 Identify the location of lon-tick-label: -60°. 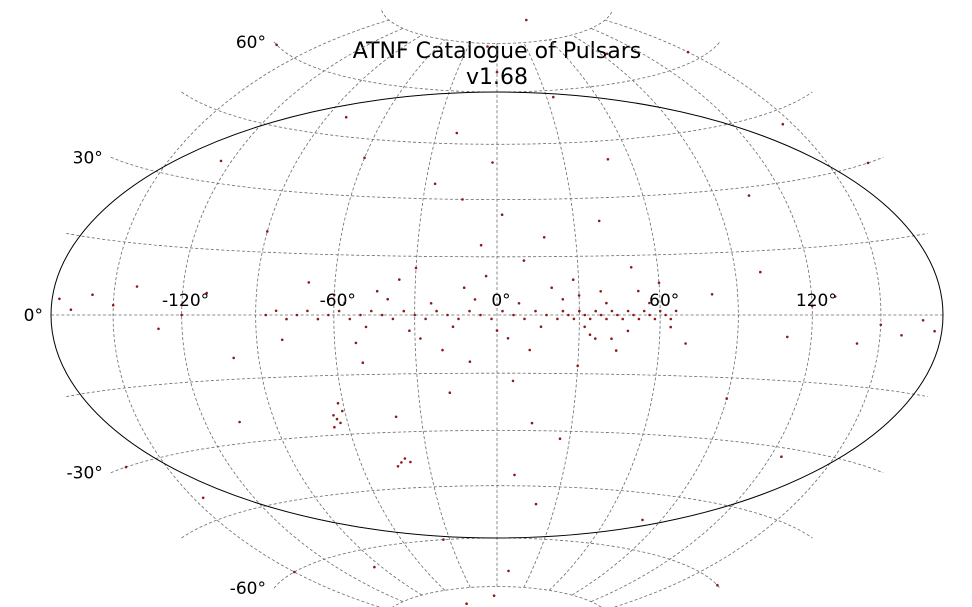
(338, 301).